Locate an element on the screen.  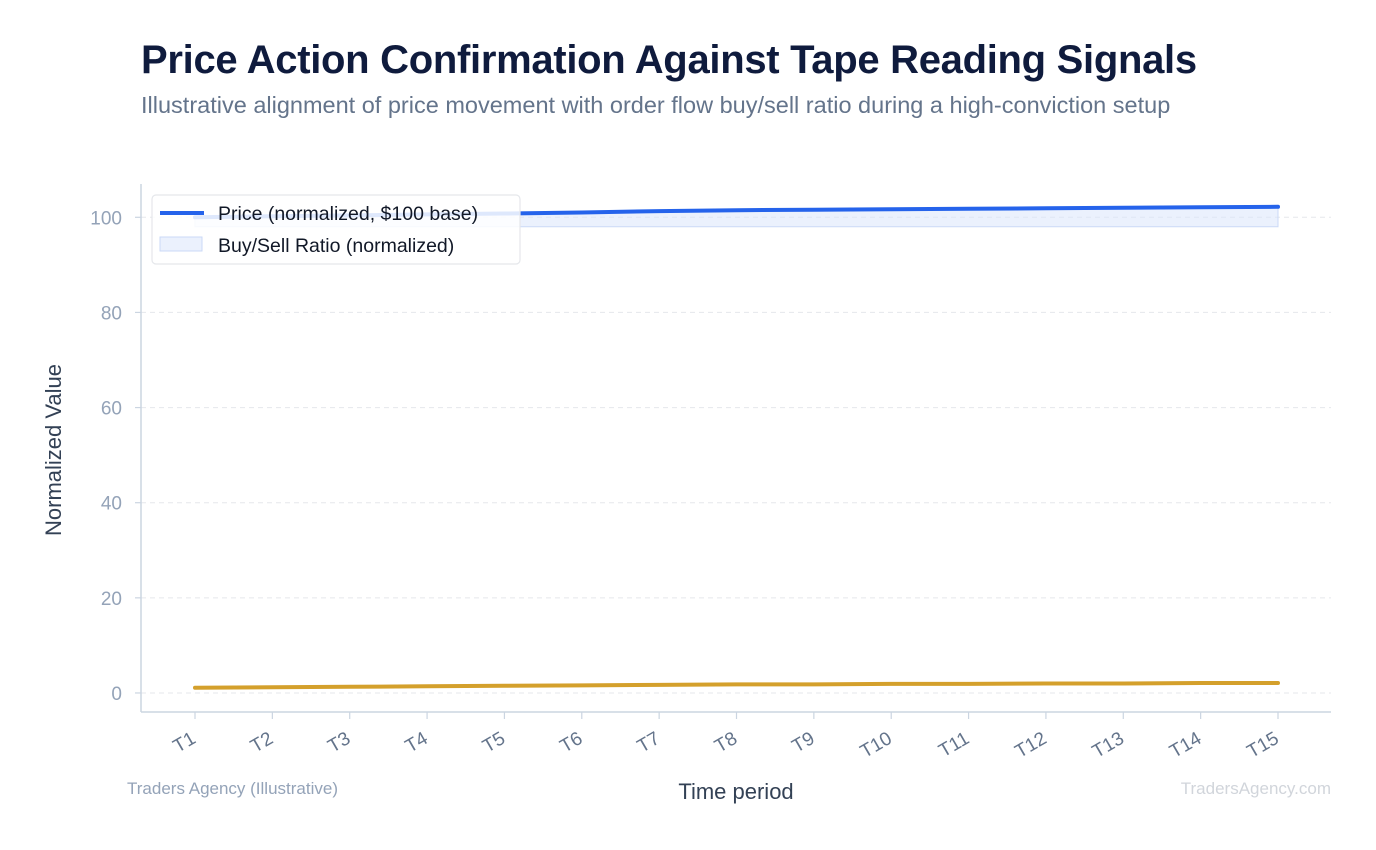
x-tick-label: T1 is located at coordinates (185, 742).